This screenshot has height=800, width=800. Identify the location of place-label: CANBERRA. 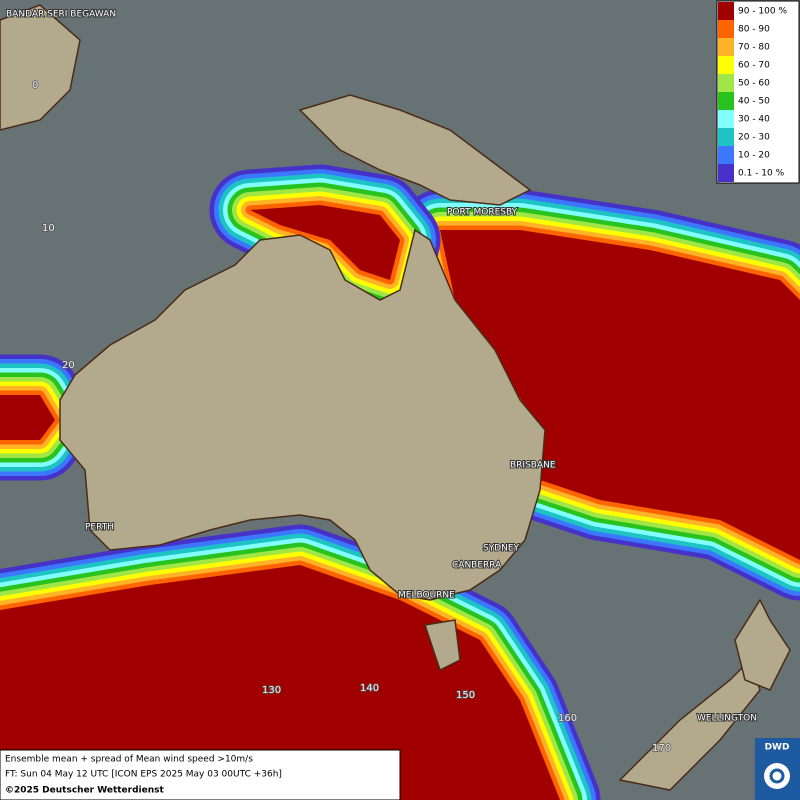
(477, 566).